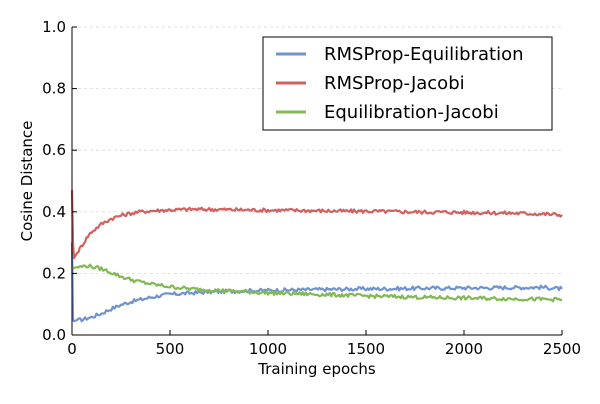 The image size is (600, 404). What do you see at coordinates (268, 349) in the screenshot?
I see `x-tick-label: 1000` at bounding box center [268, 349].